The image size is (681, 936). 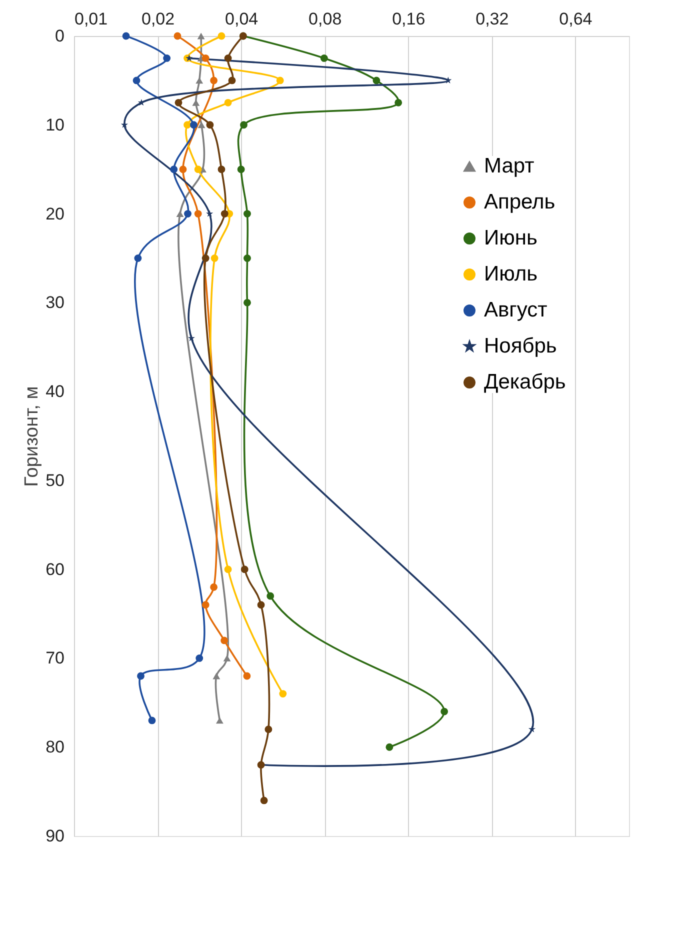 I want to click on legend-label: Апрель, so click(x=520, y=202).